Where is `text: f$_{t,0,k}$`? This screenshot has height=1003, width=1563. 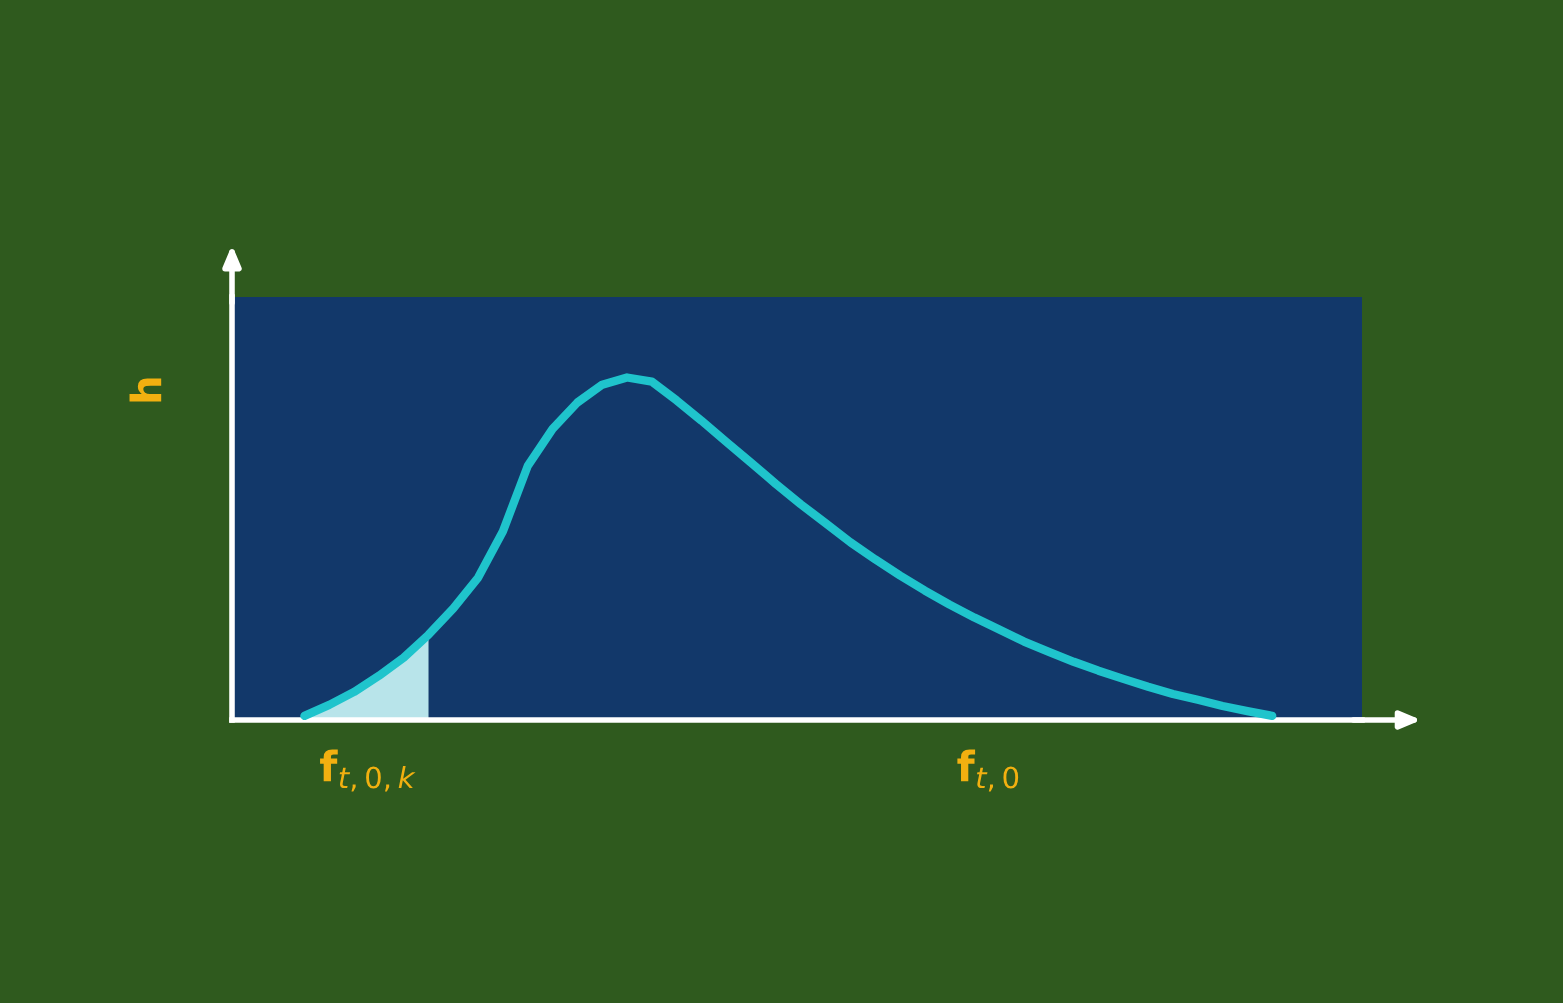
text: f$_{t,0,k}$ is located at coordinates (368, 770).